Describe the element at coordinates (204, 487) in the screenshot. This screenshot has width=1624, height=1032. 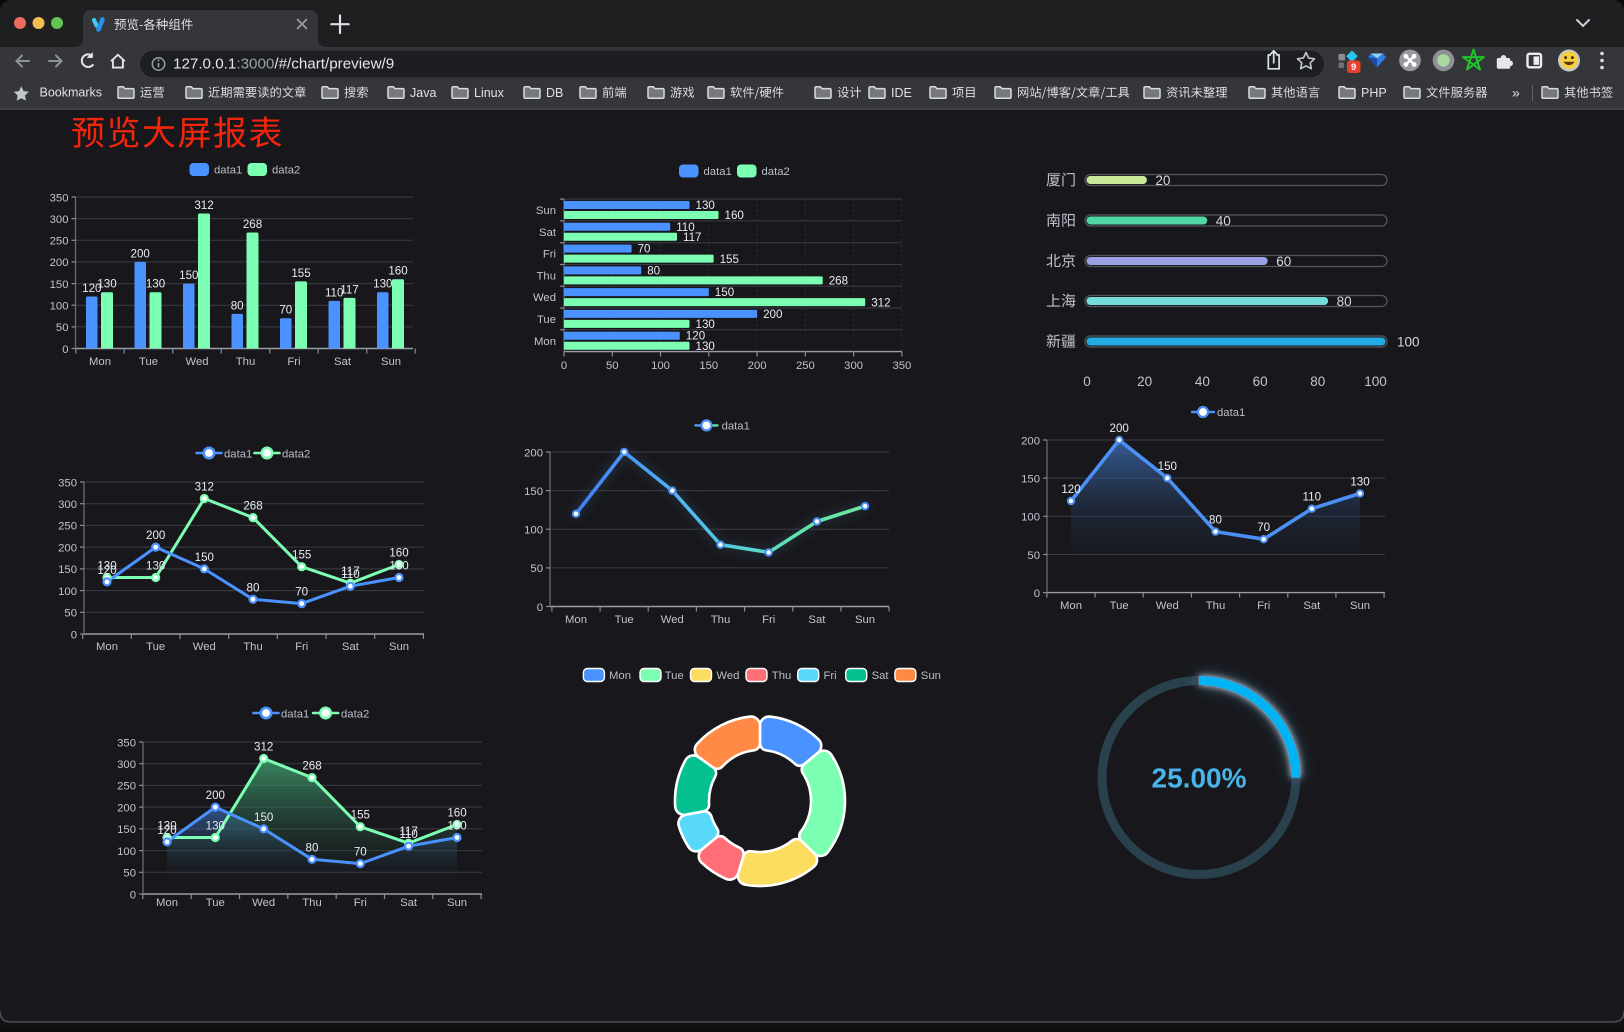
I see `svg-text: 312` at that location.